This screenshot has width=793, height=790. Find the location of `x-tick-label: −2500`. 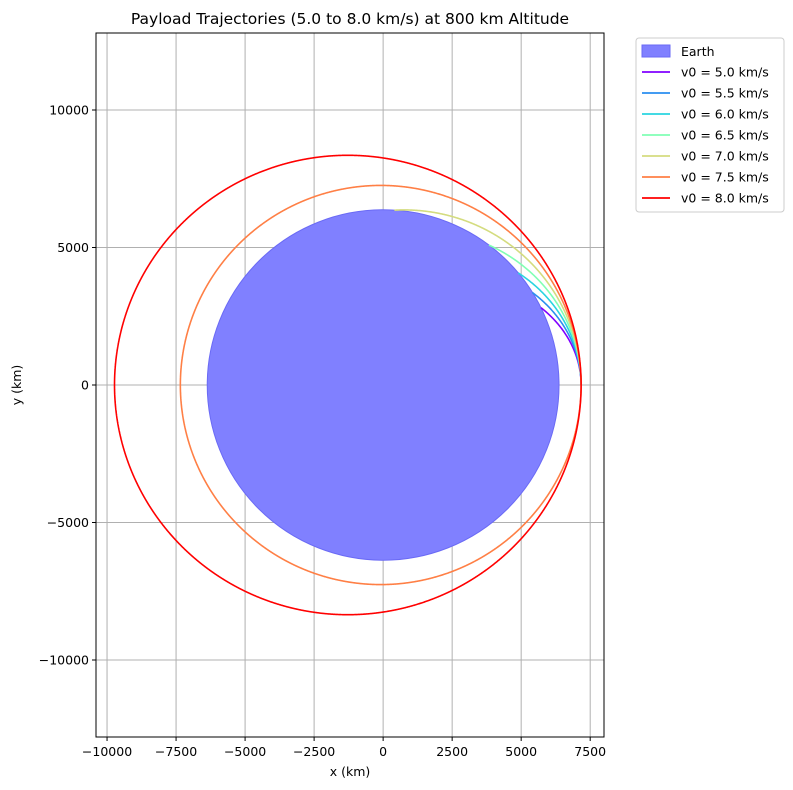

x-tick-label: −2500 is located at coordinates (314, 751).